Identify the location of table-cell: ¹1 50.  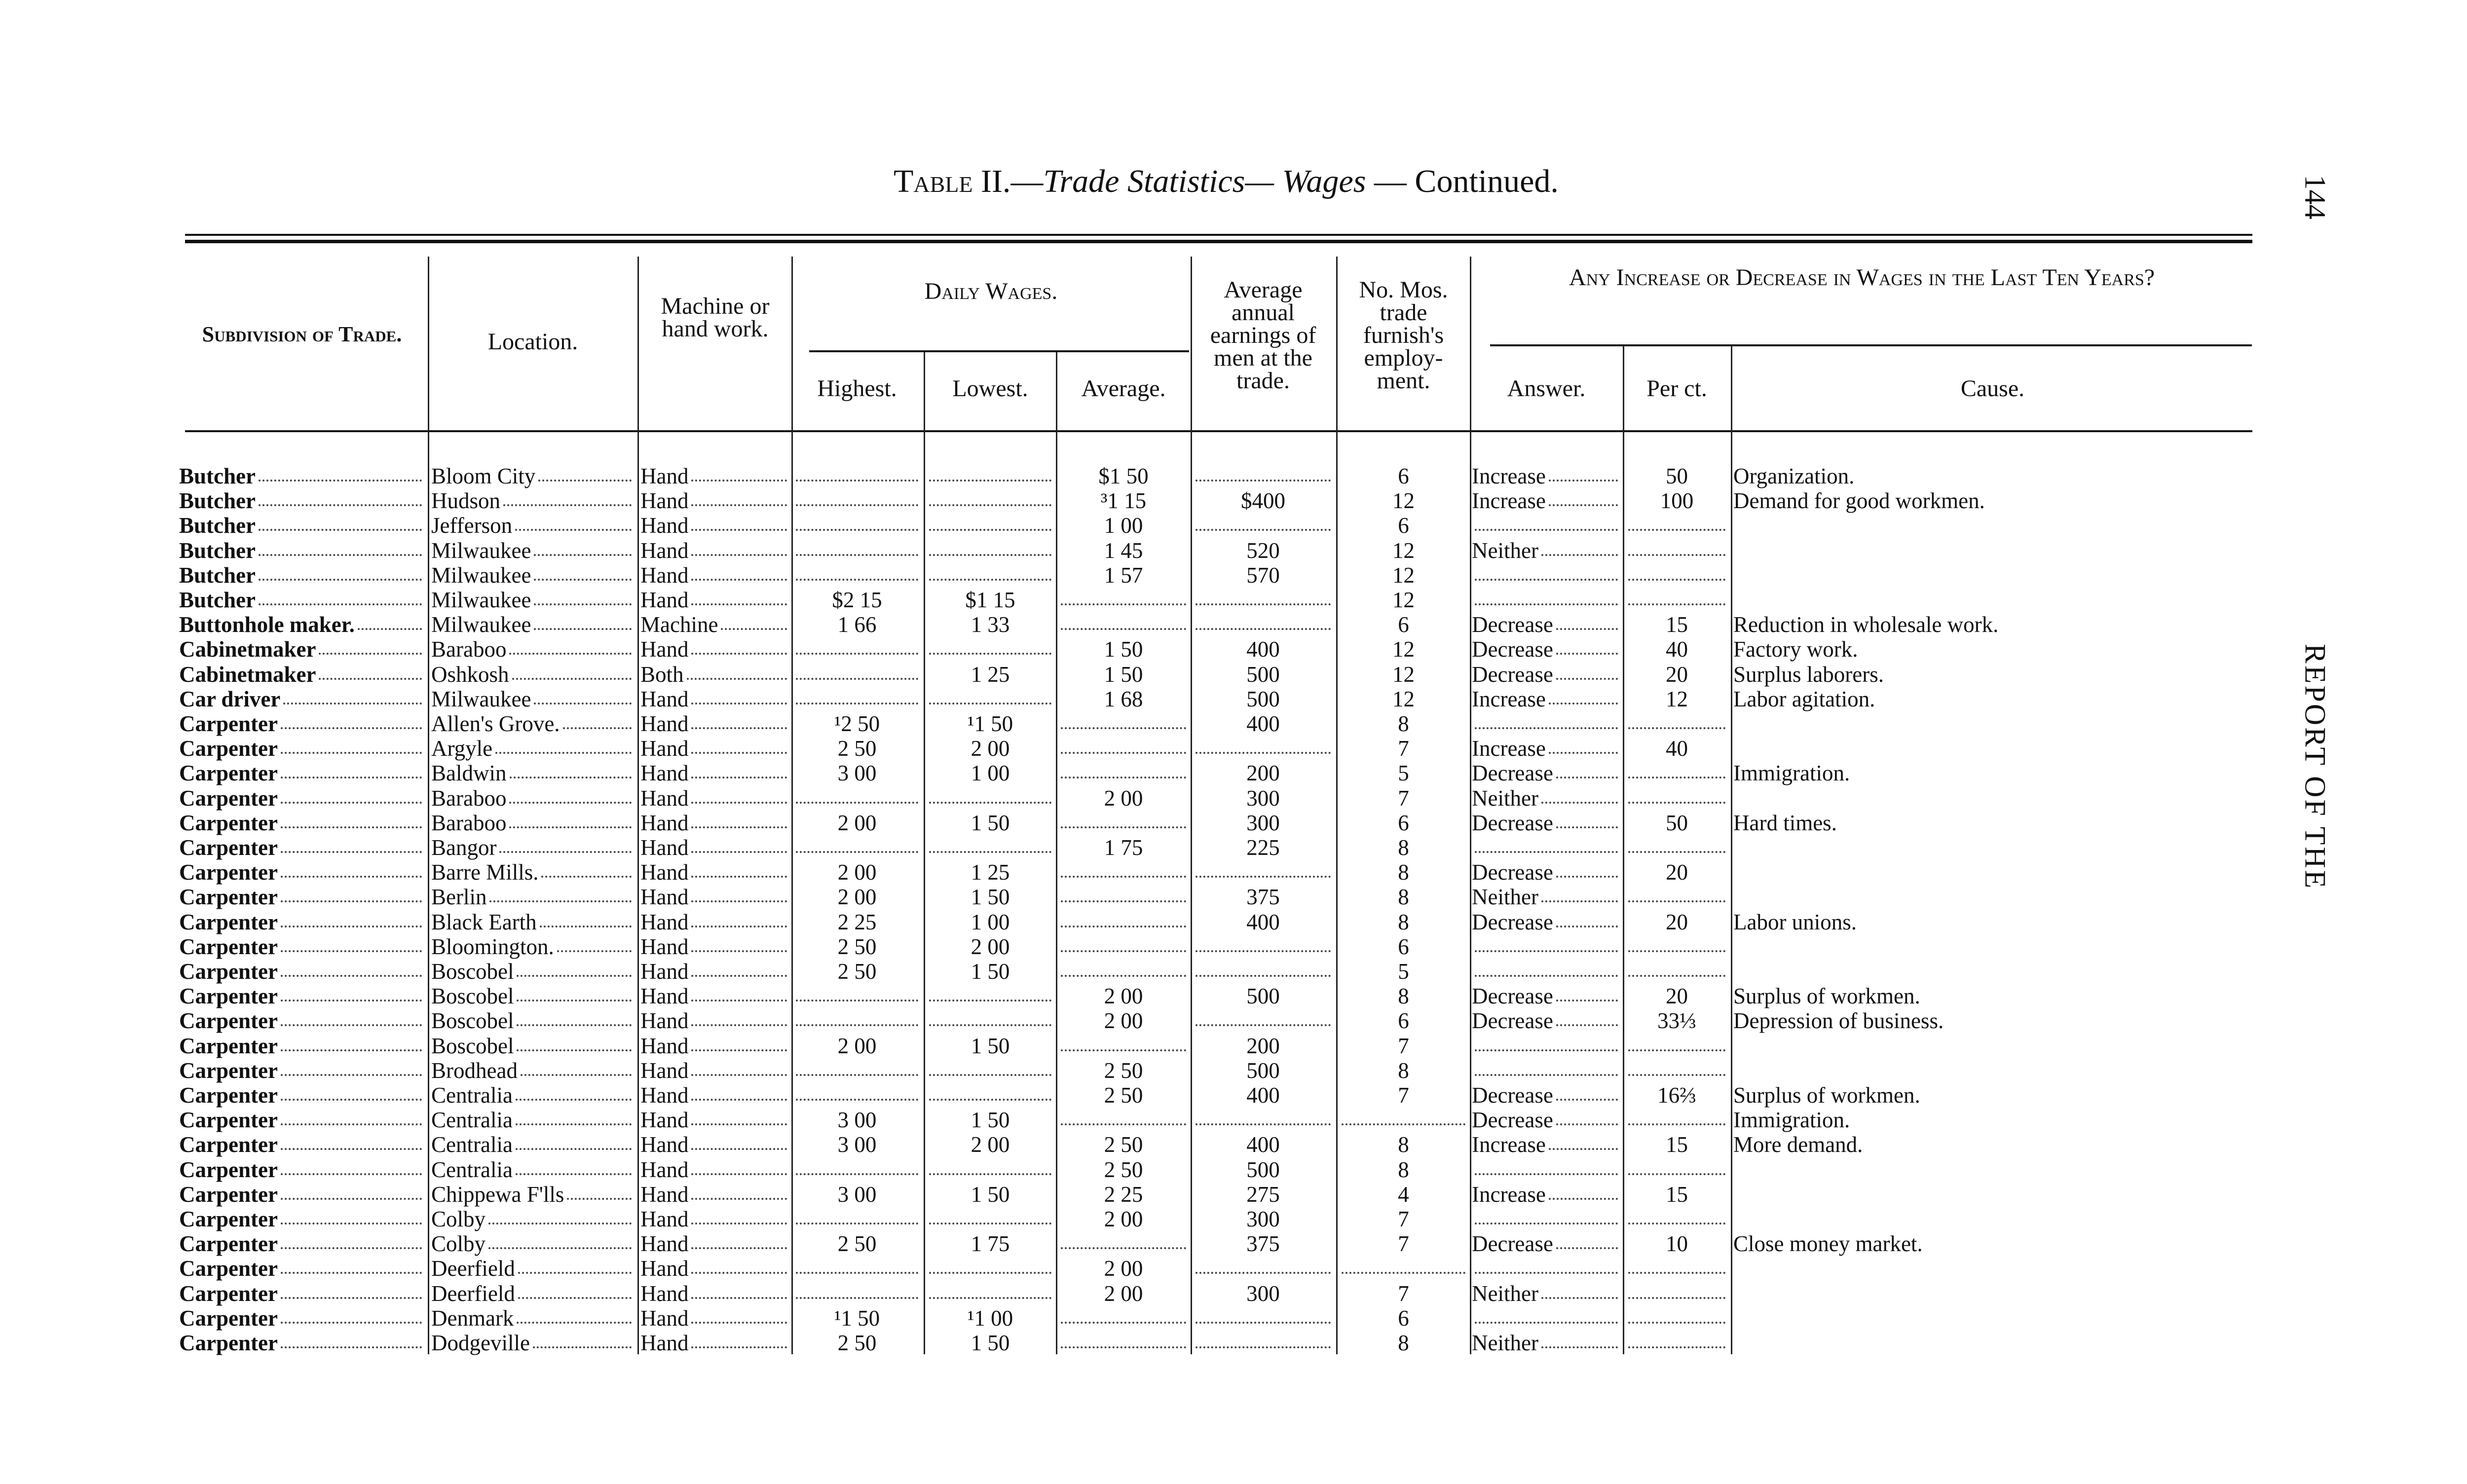
(857, 1318).